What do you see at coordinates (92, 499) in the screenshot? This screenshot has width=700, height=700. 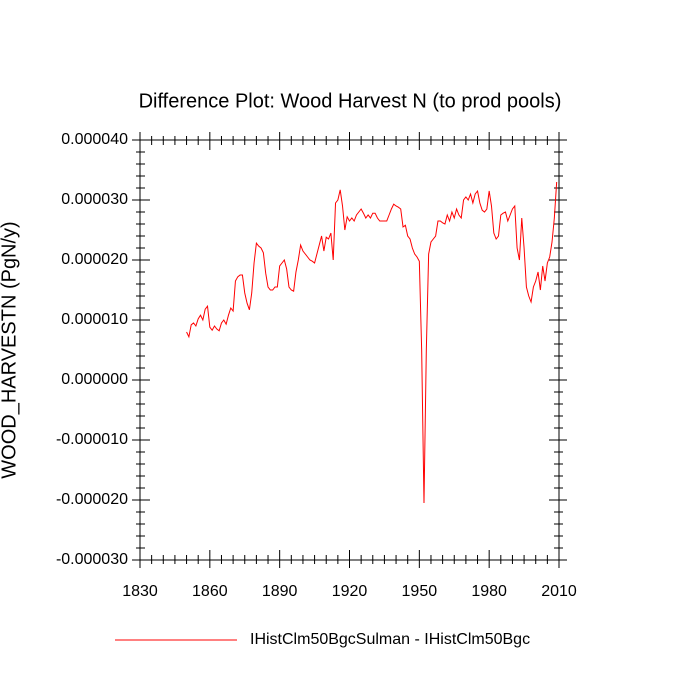 I see `y-tick-label: -0.000020` at bounding box center [92, 499].